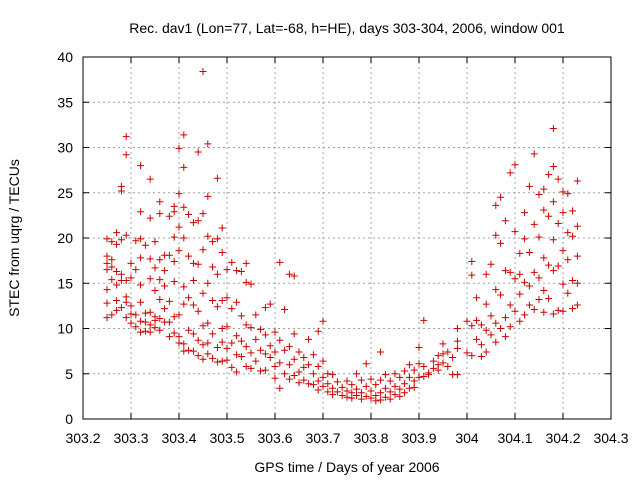  Describe the element at coordinates (130, 438) in the screenshot. I see `x-tick-label: 303.3` at that location.